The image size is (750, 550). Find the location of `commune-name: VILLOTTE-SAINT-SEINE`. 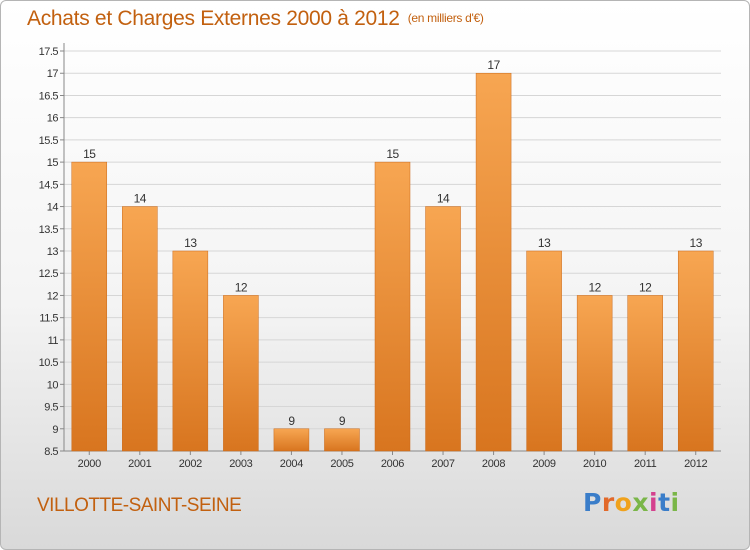

commune-name: VILLOTTE-SAINT-SEINE is located at coordinates (139, 505).